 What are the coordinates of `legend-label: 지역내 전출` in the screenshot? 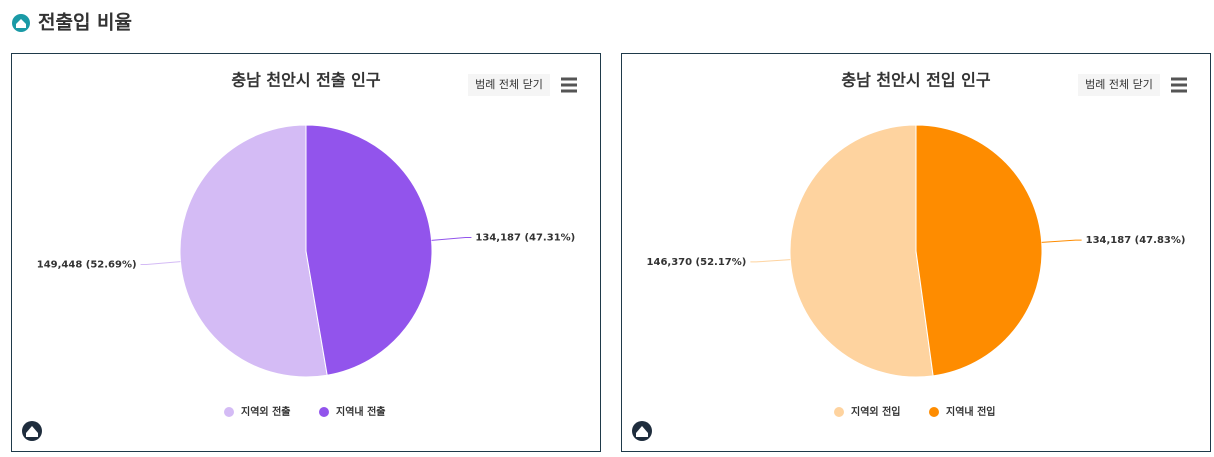 It's located at (360, 411).